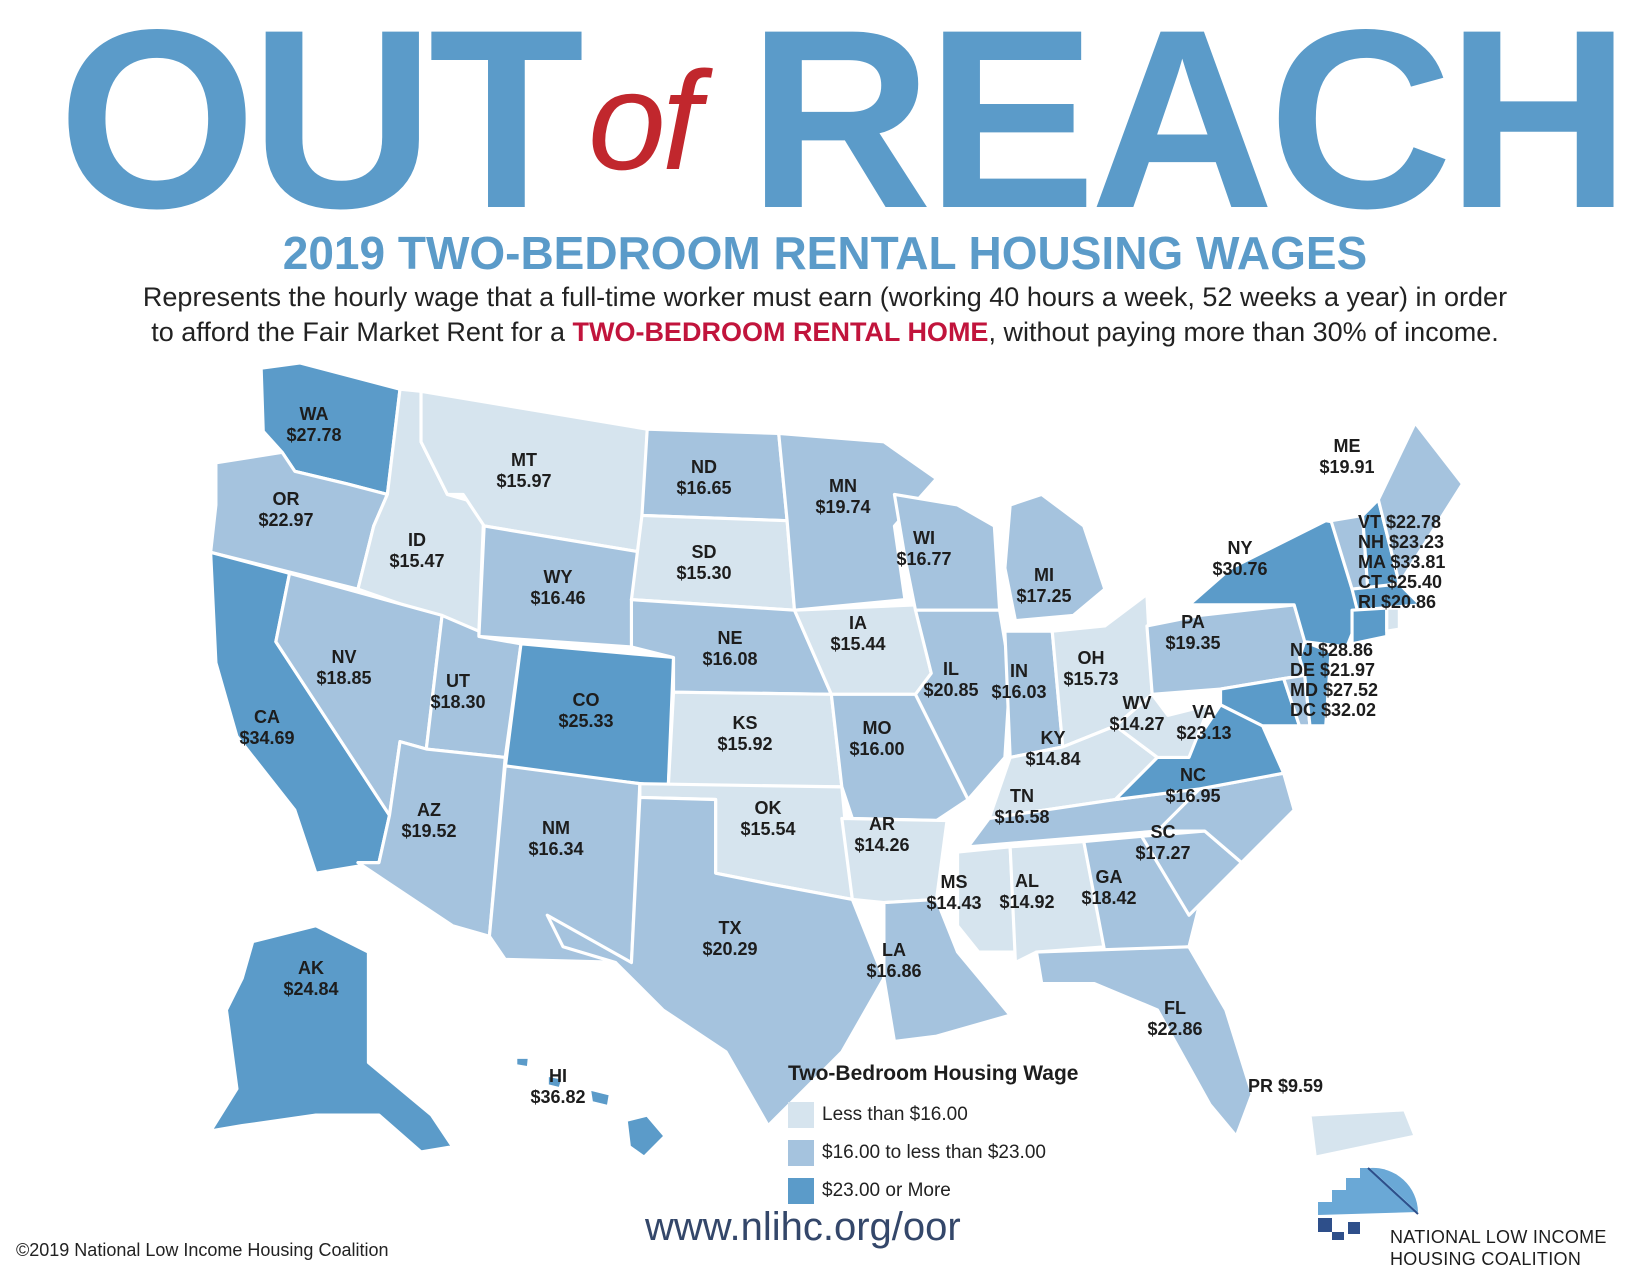 The width and height of the screenshot is (1650, 1275). I want to click on state-HI-oahu, so click(555, 1082).